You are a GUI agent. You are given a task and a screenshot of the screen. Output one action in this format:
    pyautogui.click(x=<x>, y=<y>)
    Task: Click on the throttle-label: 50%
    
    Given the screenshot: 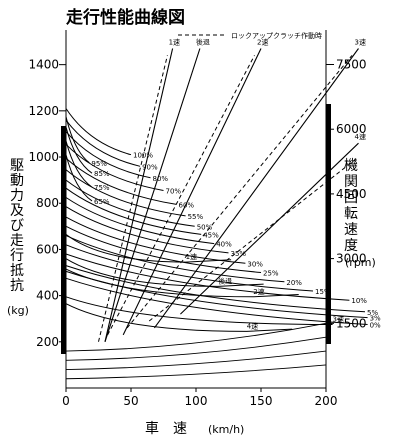 What is the action you would take?
    pyautogui.click(x=205, y=227)
    